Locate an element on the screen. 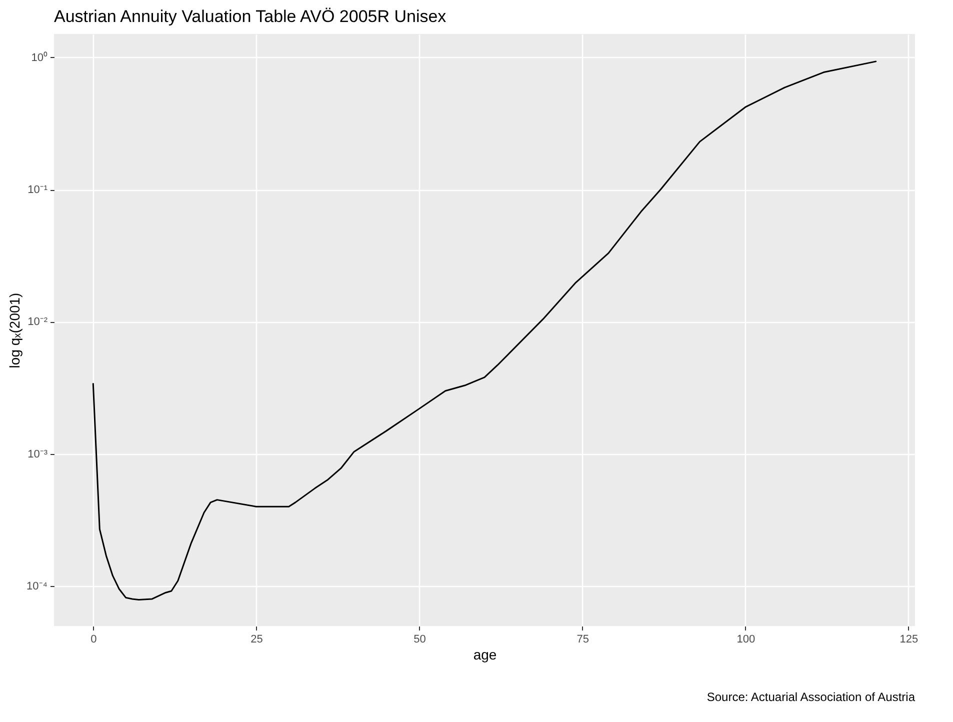 This screenshot has height=722, width=953. y-tick-label: 10⁻² is located at coordinates (38, 322).